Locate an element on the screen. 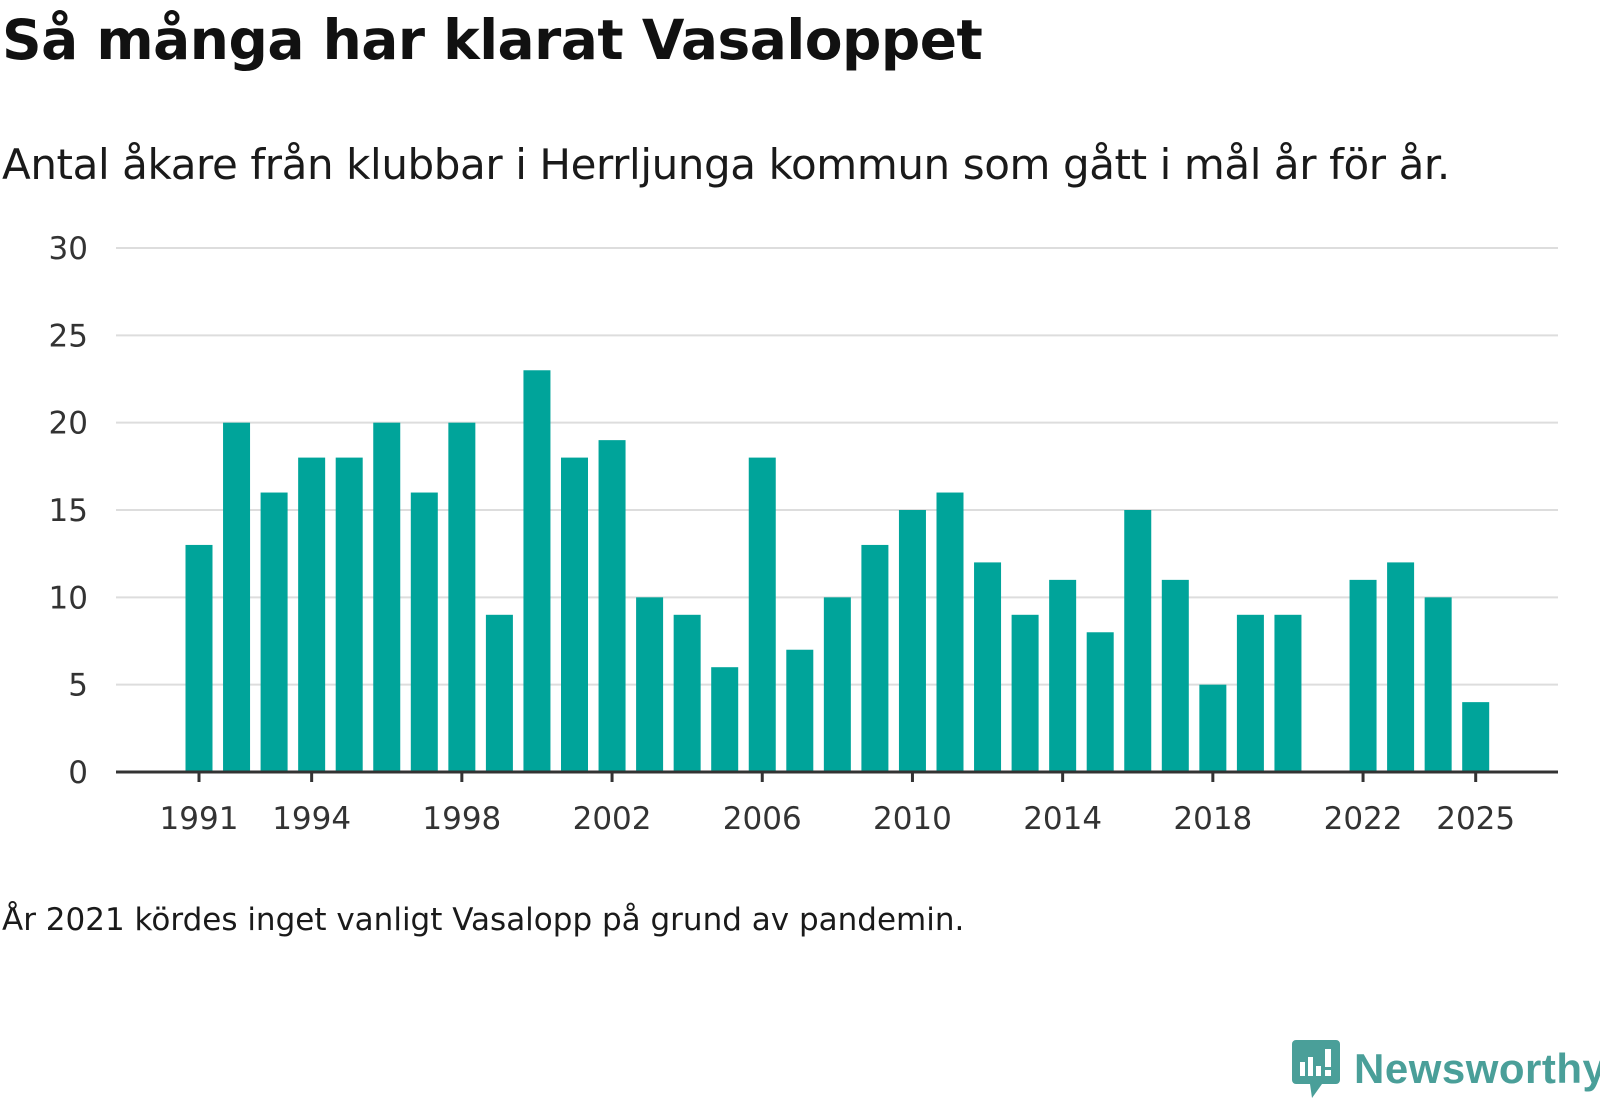 Image resolution: width=1600 pixels, height=1100 pixels. y-axis-ticks: 0 5 10 15 20 25 30 is located at coordinates (68, 511).